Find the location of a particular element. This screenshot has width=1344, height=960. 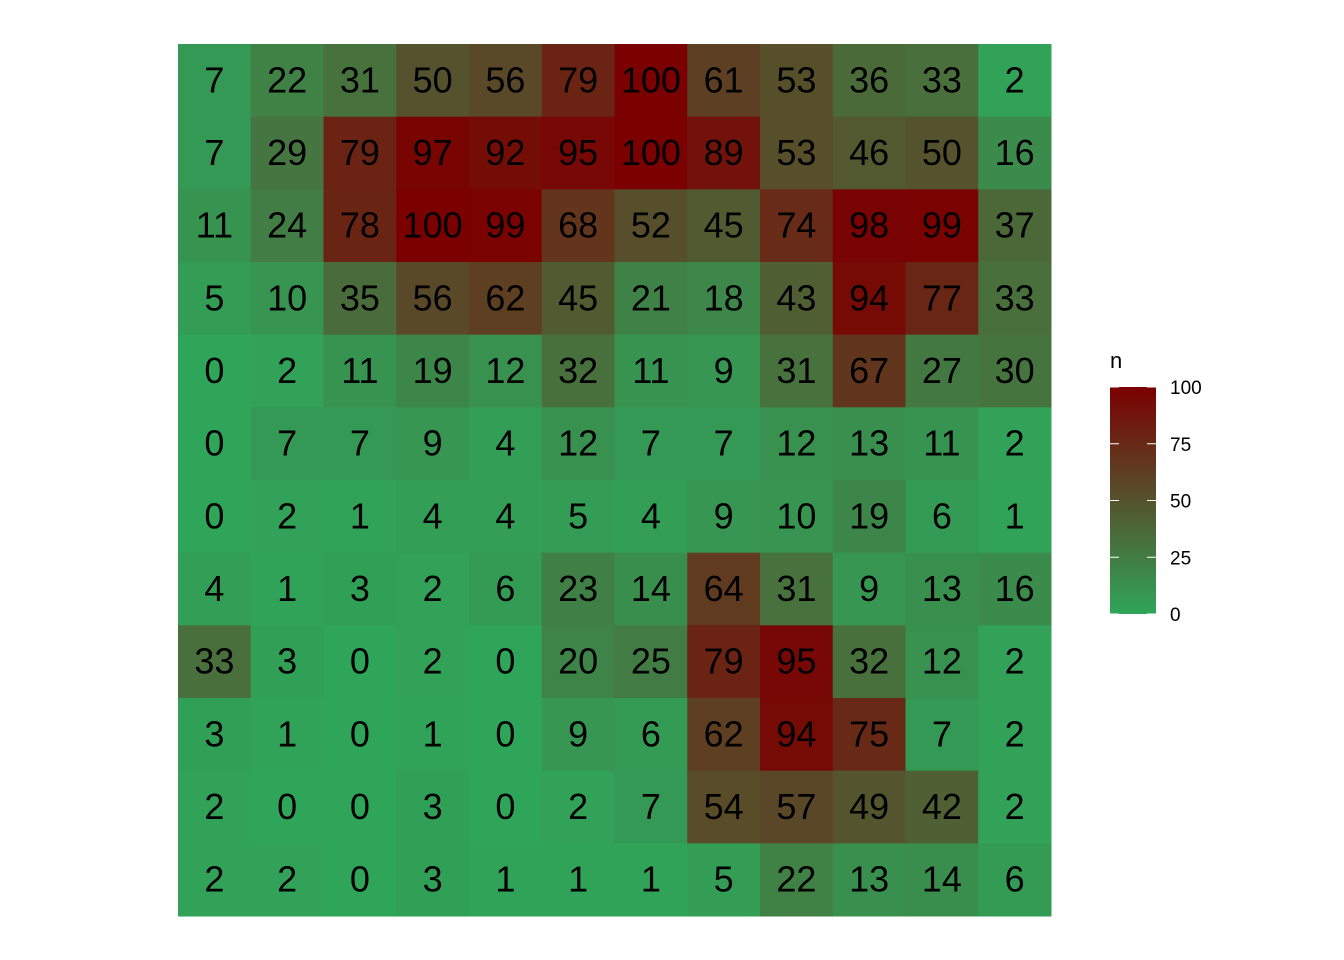

cell-value-label: 99 is located at coordinates (942, 225).